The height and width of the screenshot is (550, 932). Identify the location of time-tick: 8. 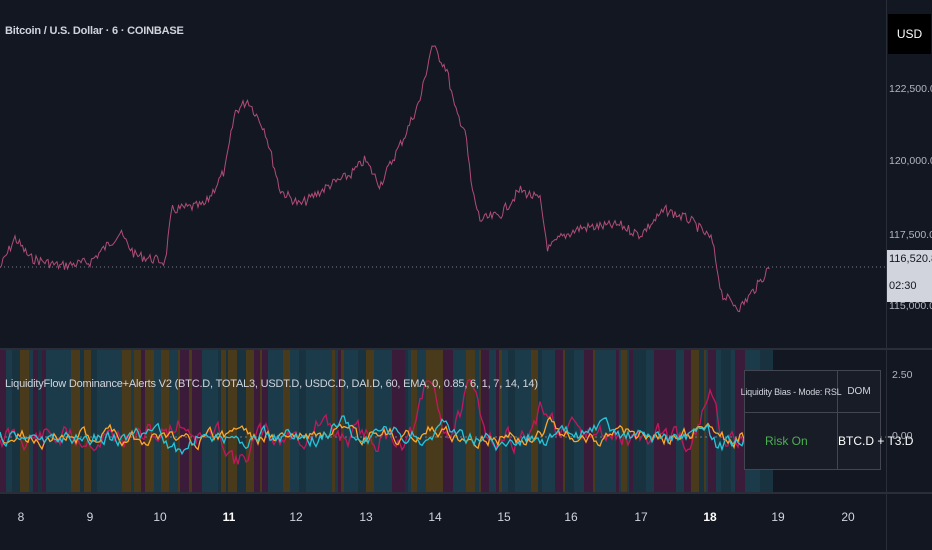
(21, 517).